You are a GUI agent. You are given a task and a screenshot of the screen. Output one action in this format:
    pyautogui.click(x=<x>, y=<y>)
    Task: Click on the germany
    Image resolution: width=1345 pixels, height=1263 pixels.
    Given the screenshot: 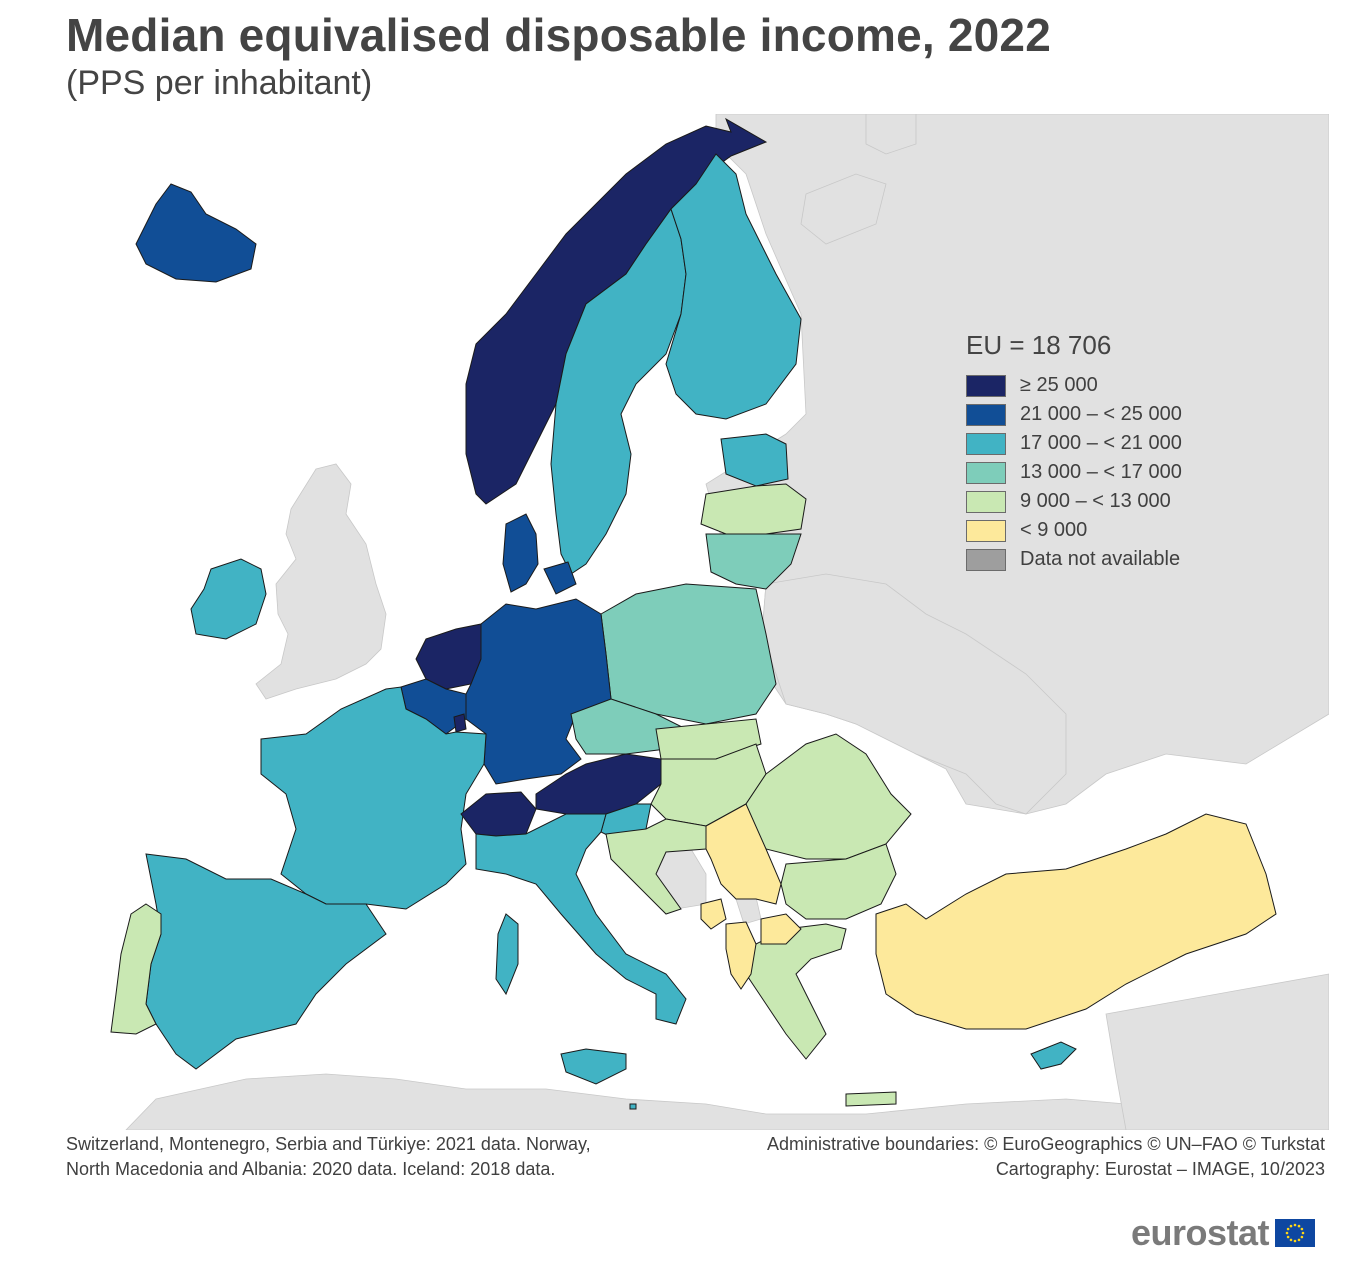 What is the action you would take?
    pyautogui.click(x=538, y=691)
    